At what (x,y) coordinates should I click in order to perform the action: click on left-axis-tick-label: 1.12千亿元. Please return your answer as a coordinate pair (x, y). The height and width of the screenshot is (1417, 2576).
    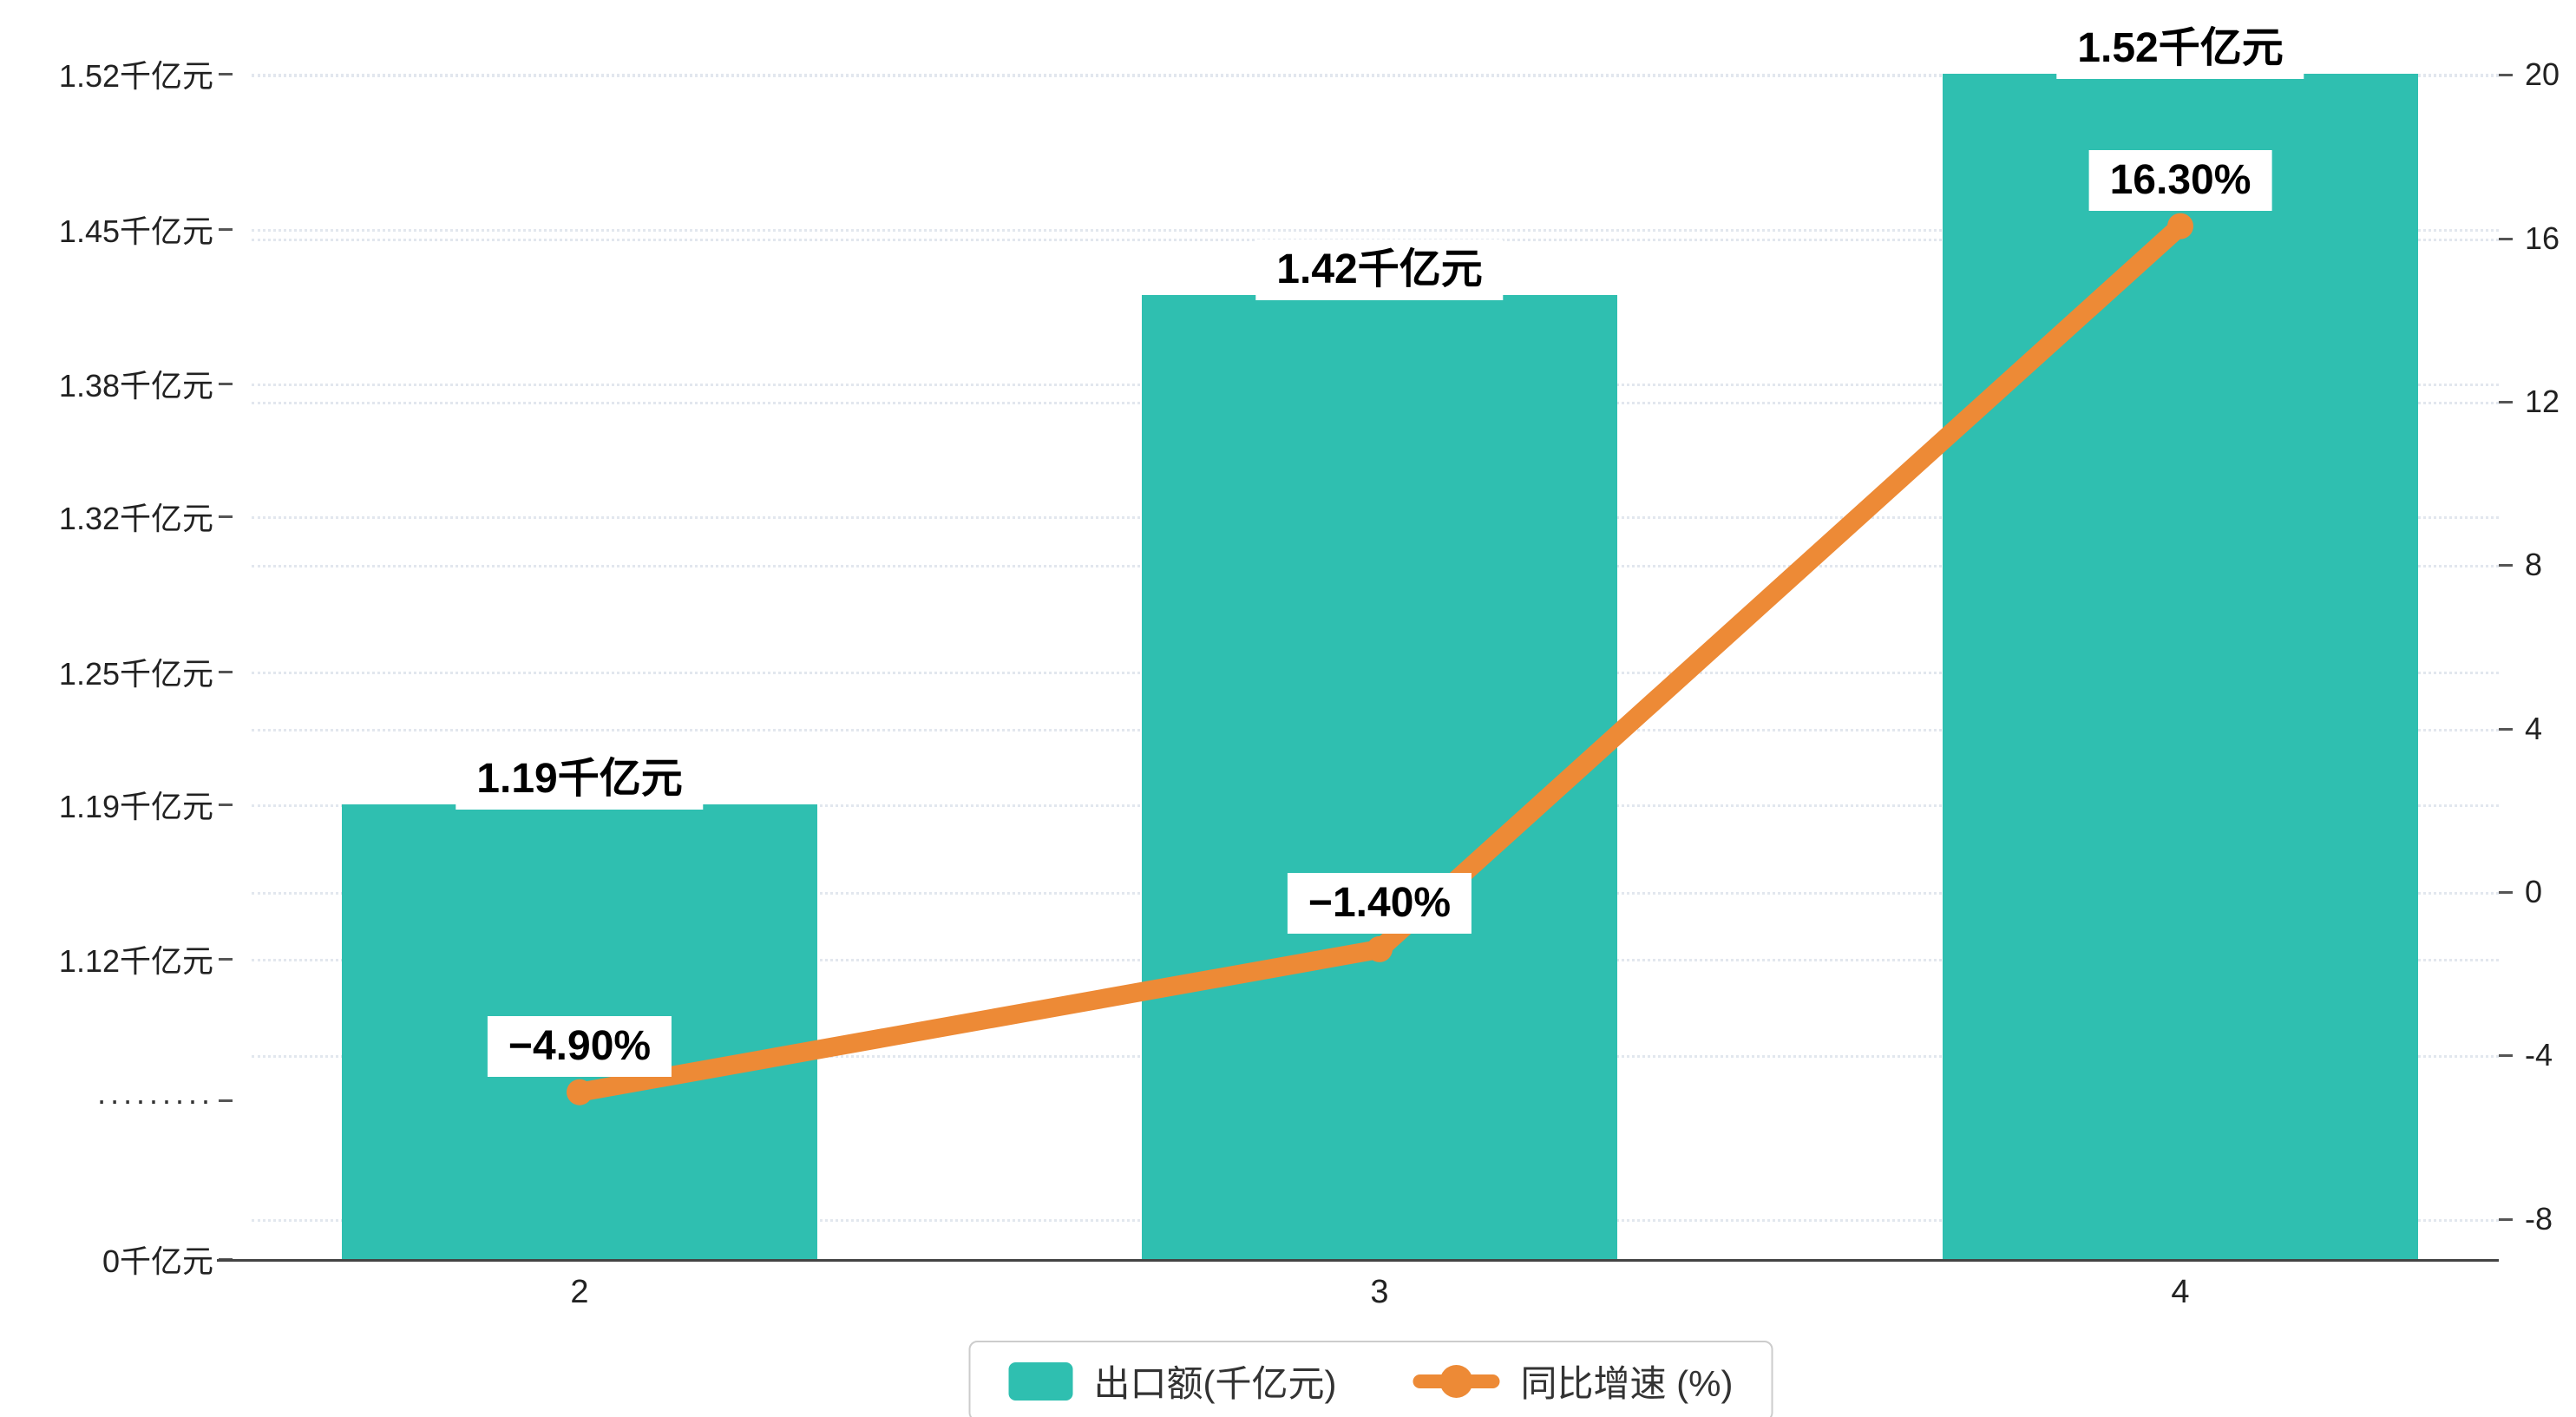
    Looking at the image, I should click on (135, 961).